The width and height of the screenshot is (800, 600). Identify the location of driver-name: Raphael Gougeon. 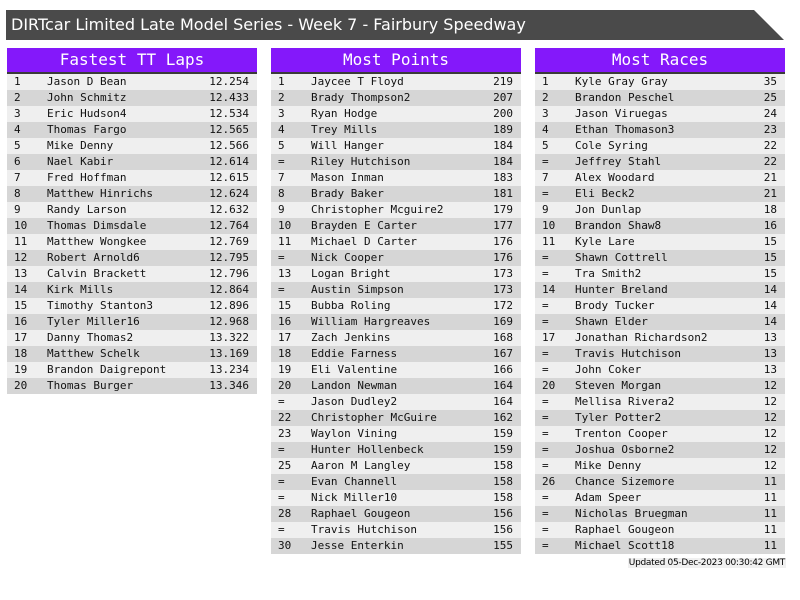
(625, 529).